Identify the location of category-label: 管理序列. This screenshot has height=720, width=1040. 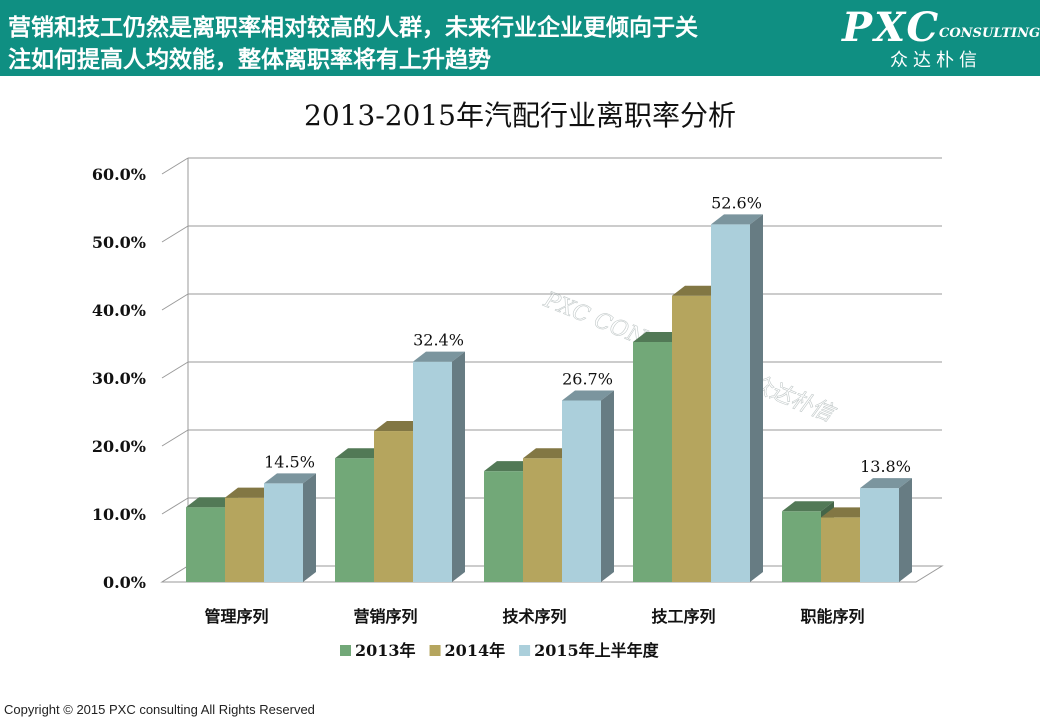
(236, 616).